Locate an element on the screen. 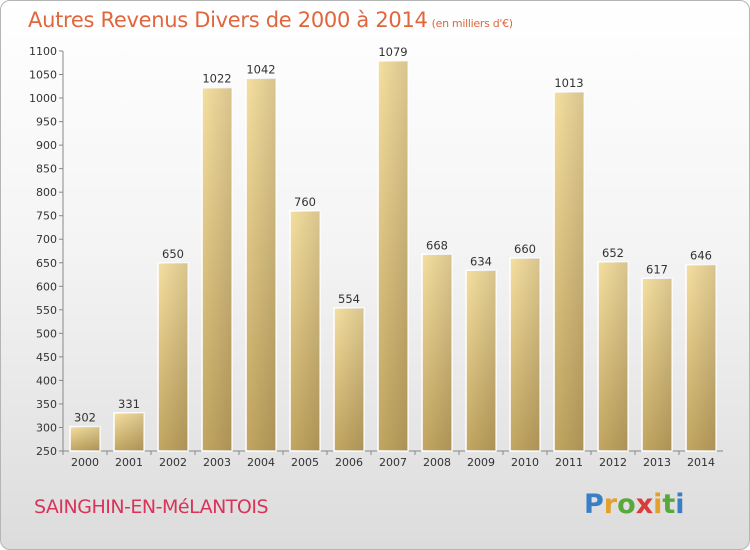  y-tick-label: 500 is located at coordinates (46, 333).